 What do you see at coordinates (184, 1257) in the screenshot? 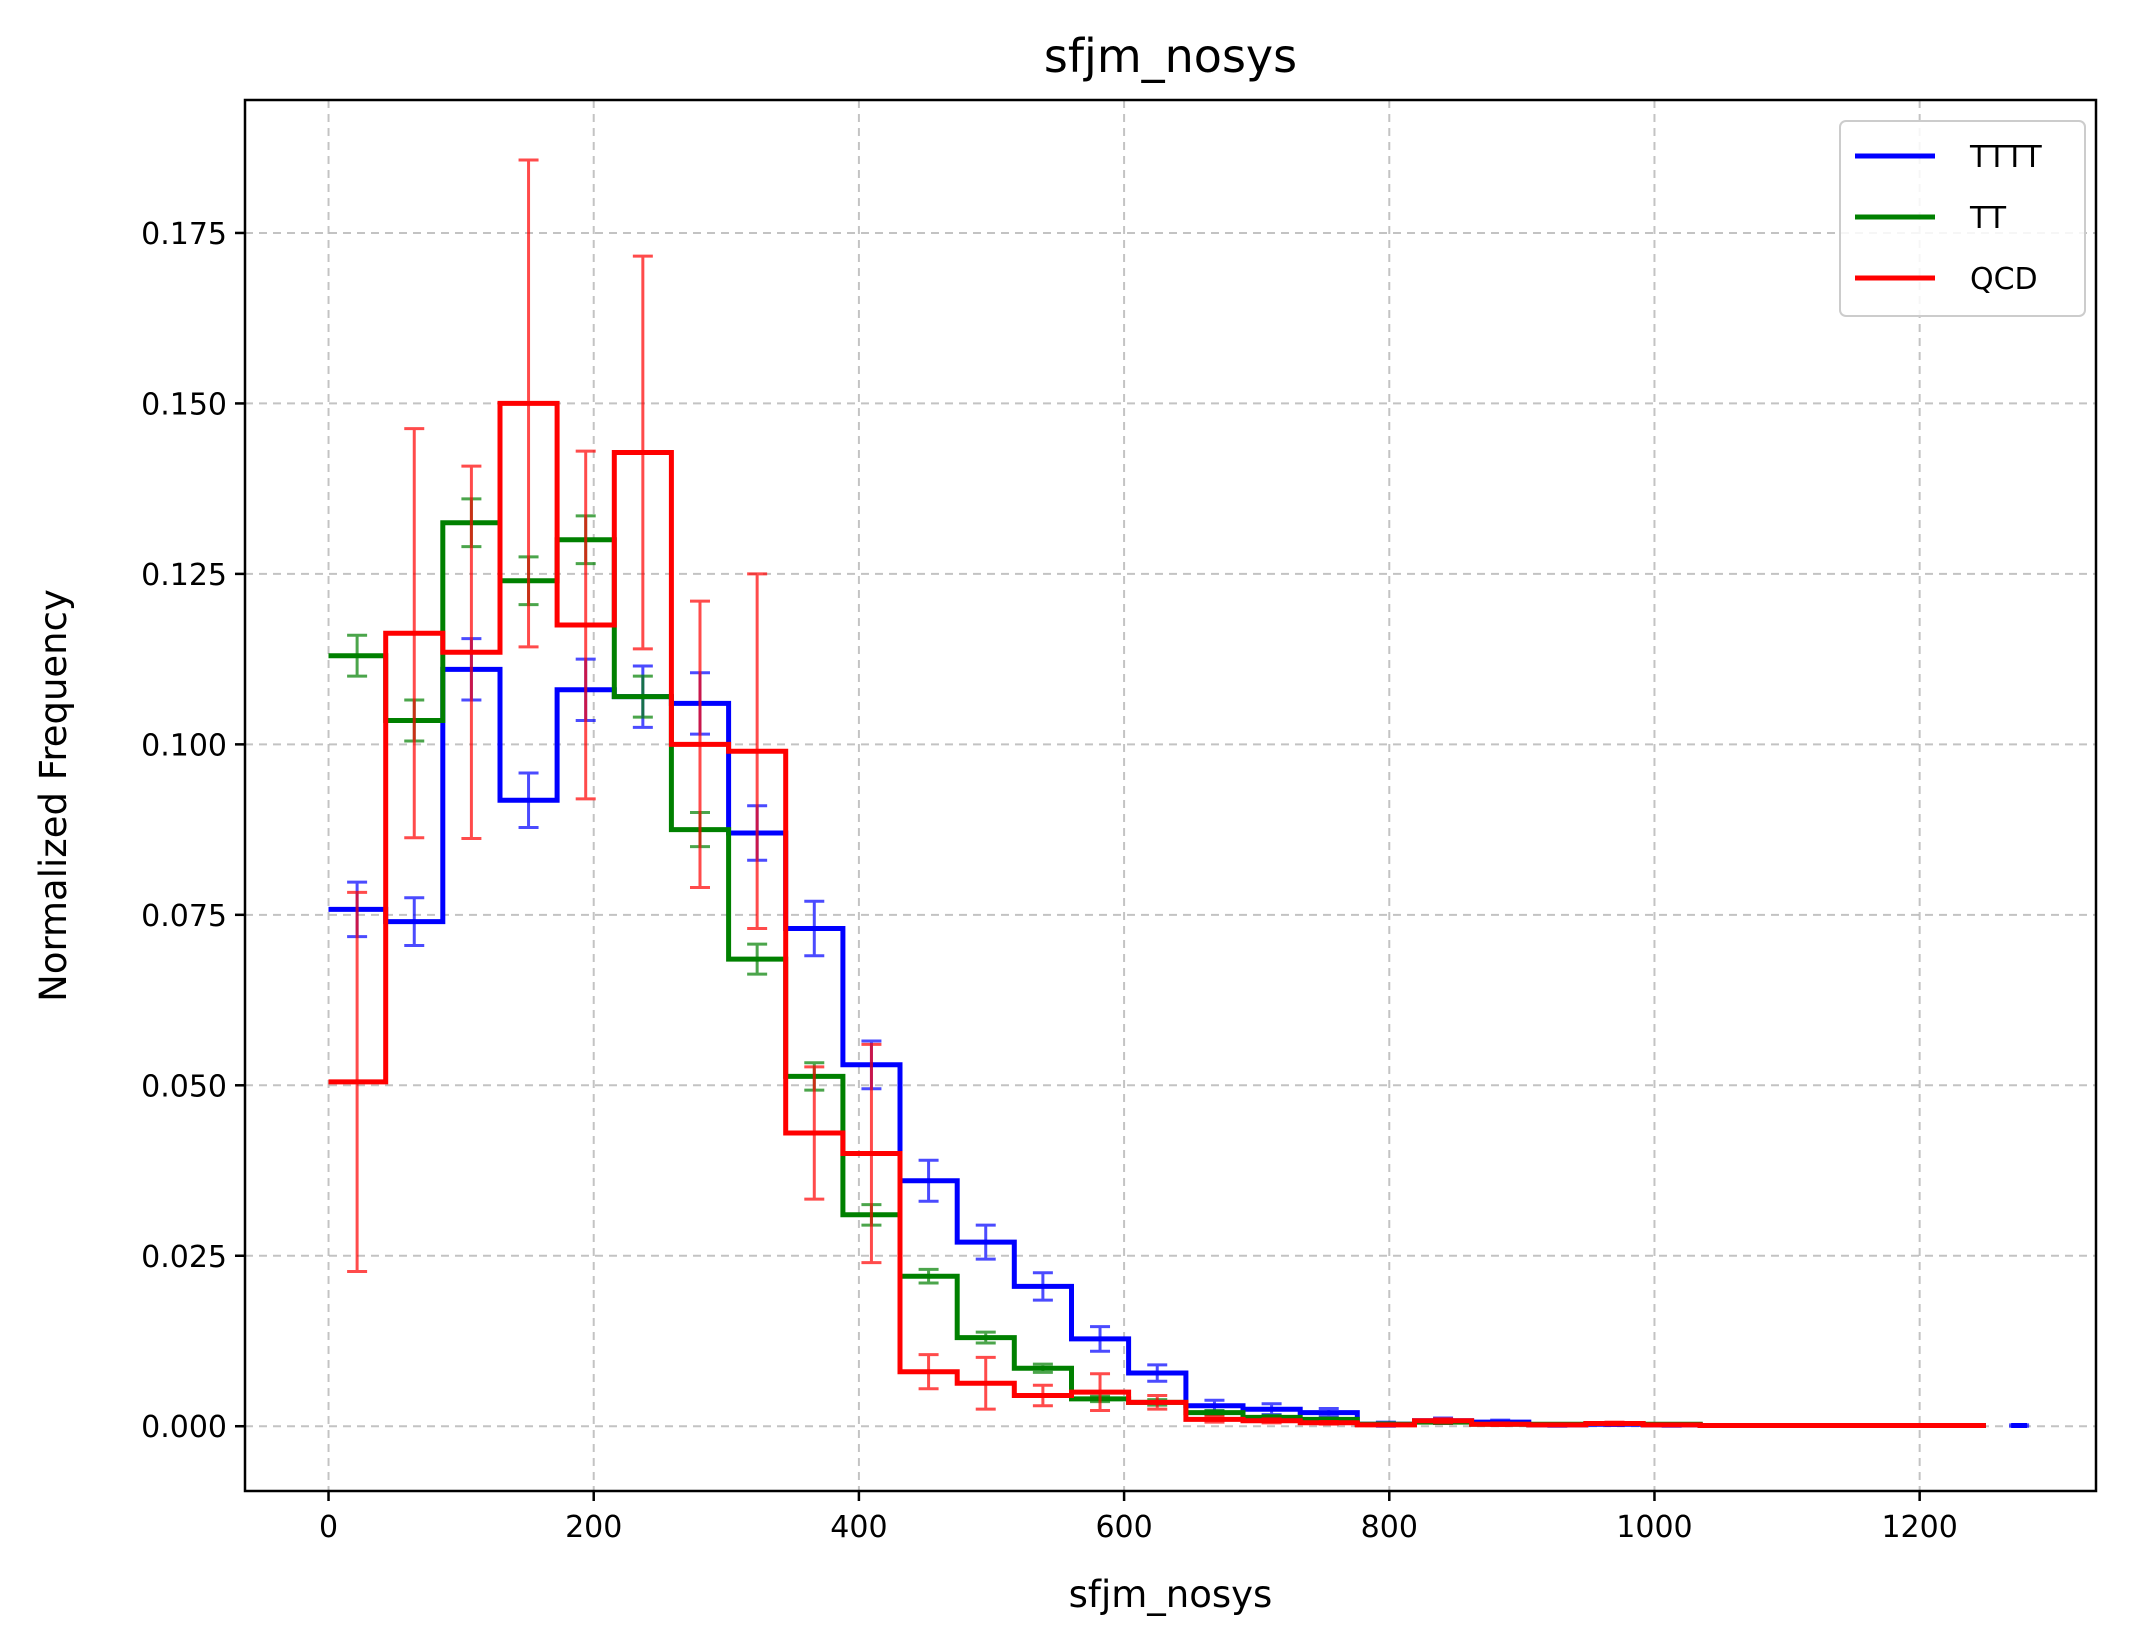
I see `y-tick-label: 0.025` at bounding box center [184, 1257].